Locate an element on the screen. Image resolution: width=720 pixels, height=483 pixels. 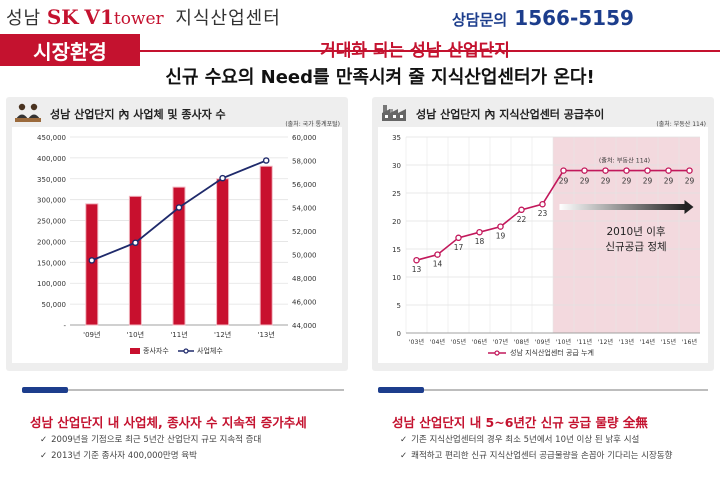
x-tick-label: '09년 is located at coordinates (543, 342).